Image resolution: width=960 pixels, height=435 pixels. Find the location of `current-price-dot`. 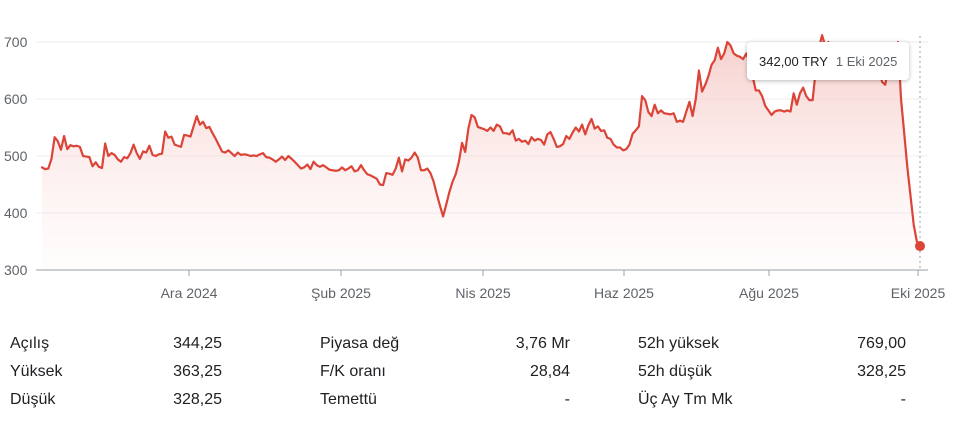

current-price-dot is located at coordinates (920, 246).